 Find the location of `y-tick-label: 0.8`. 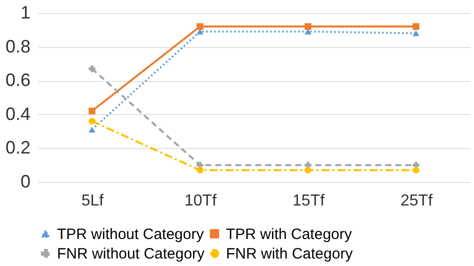

y-tick-label: 0.8 is located at coordinates (17, 46).